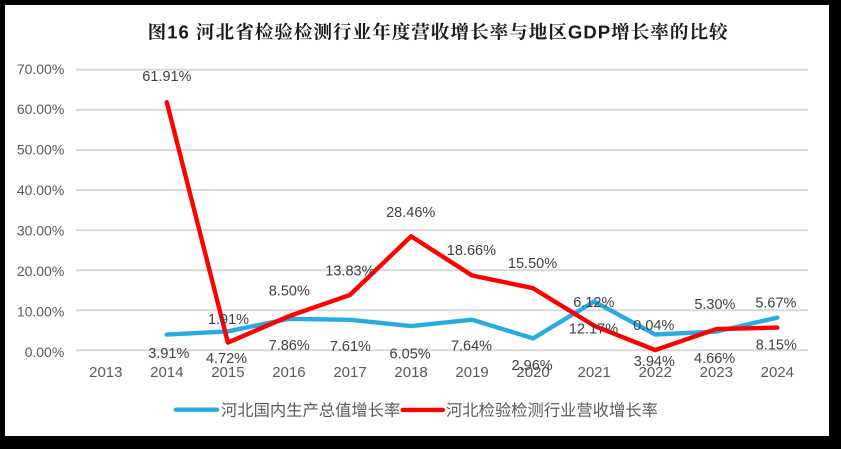  Describe the element at coordinates (776, 346) in the screenshot. I see `svg-text: 8.15%` at that location.